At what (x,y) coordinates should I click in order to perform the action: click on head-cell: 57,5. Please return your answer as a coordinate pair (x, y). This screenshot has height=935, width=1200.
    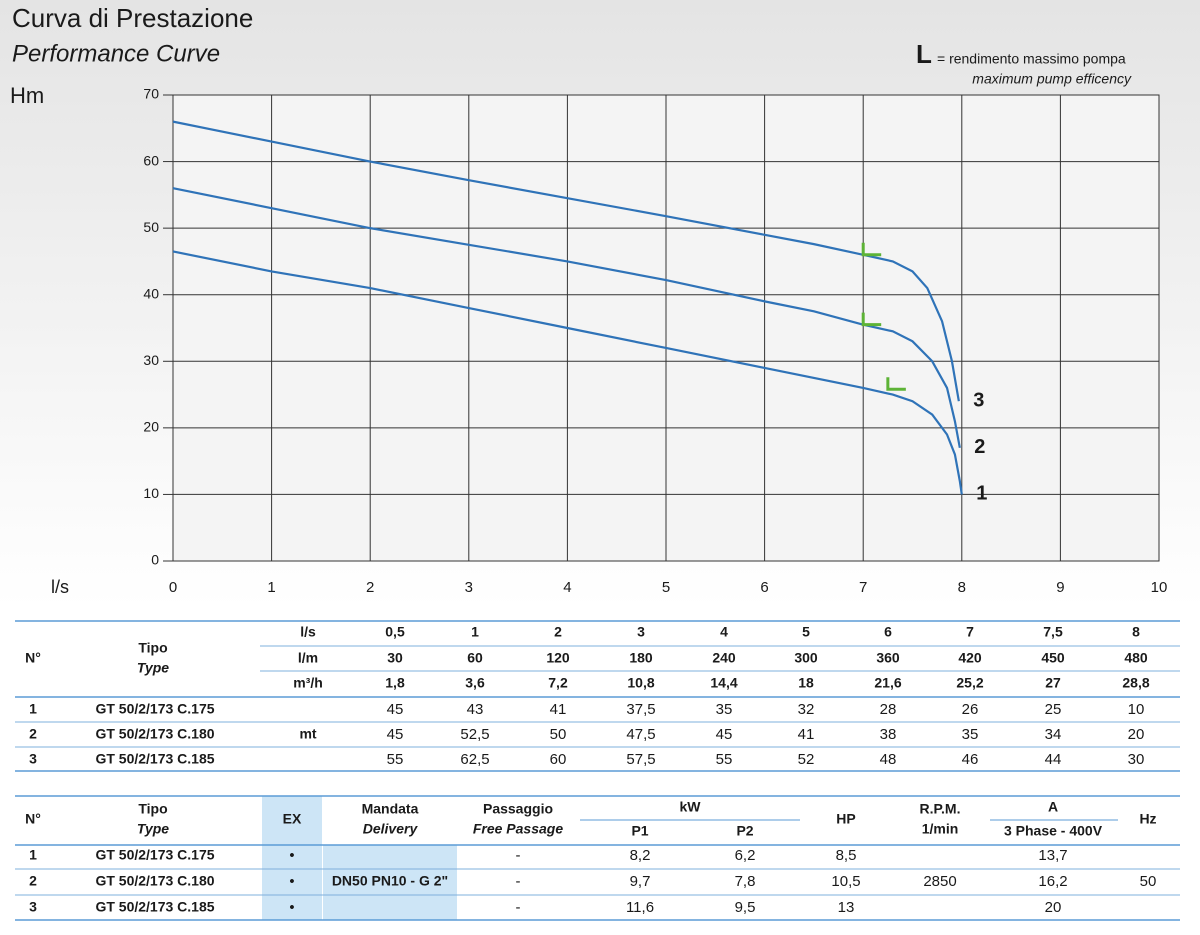
    Looking at the image, I should click on (640, 759).